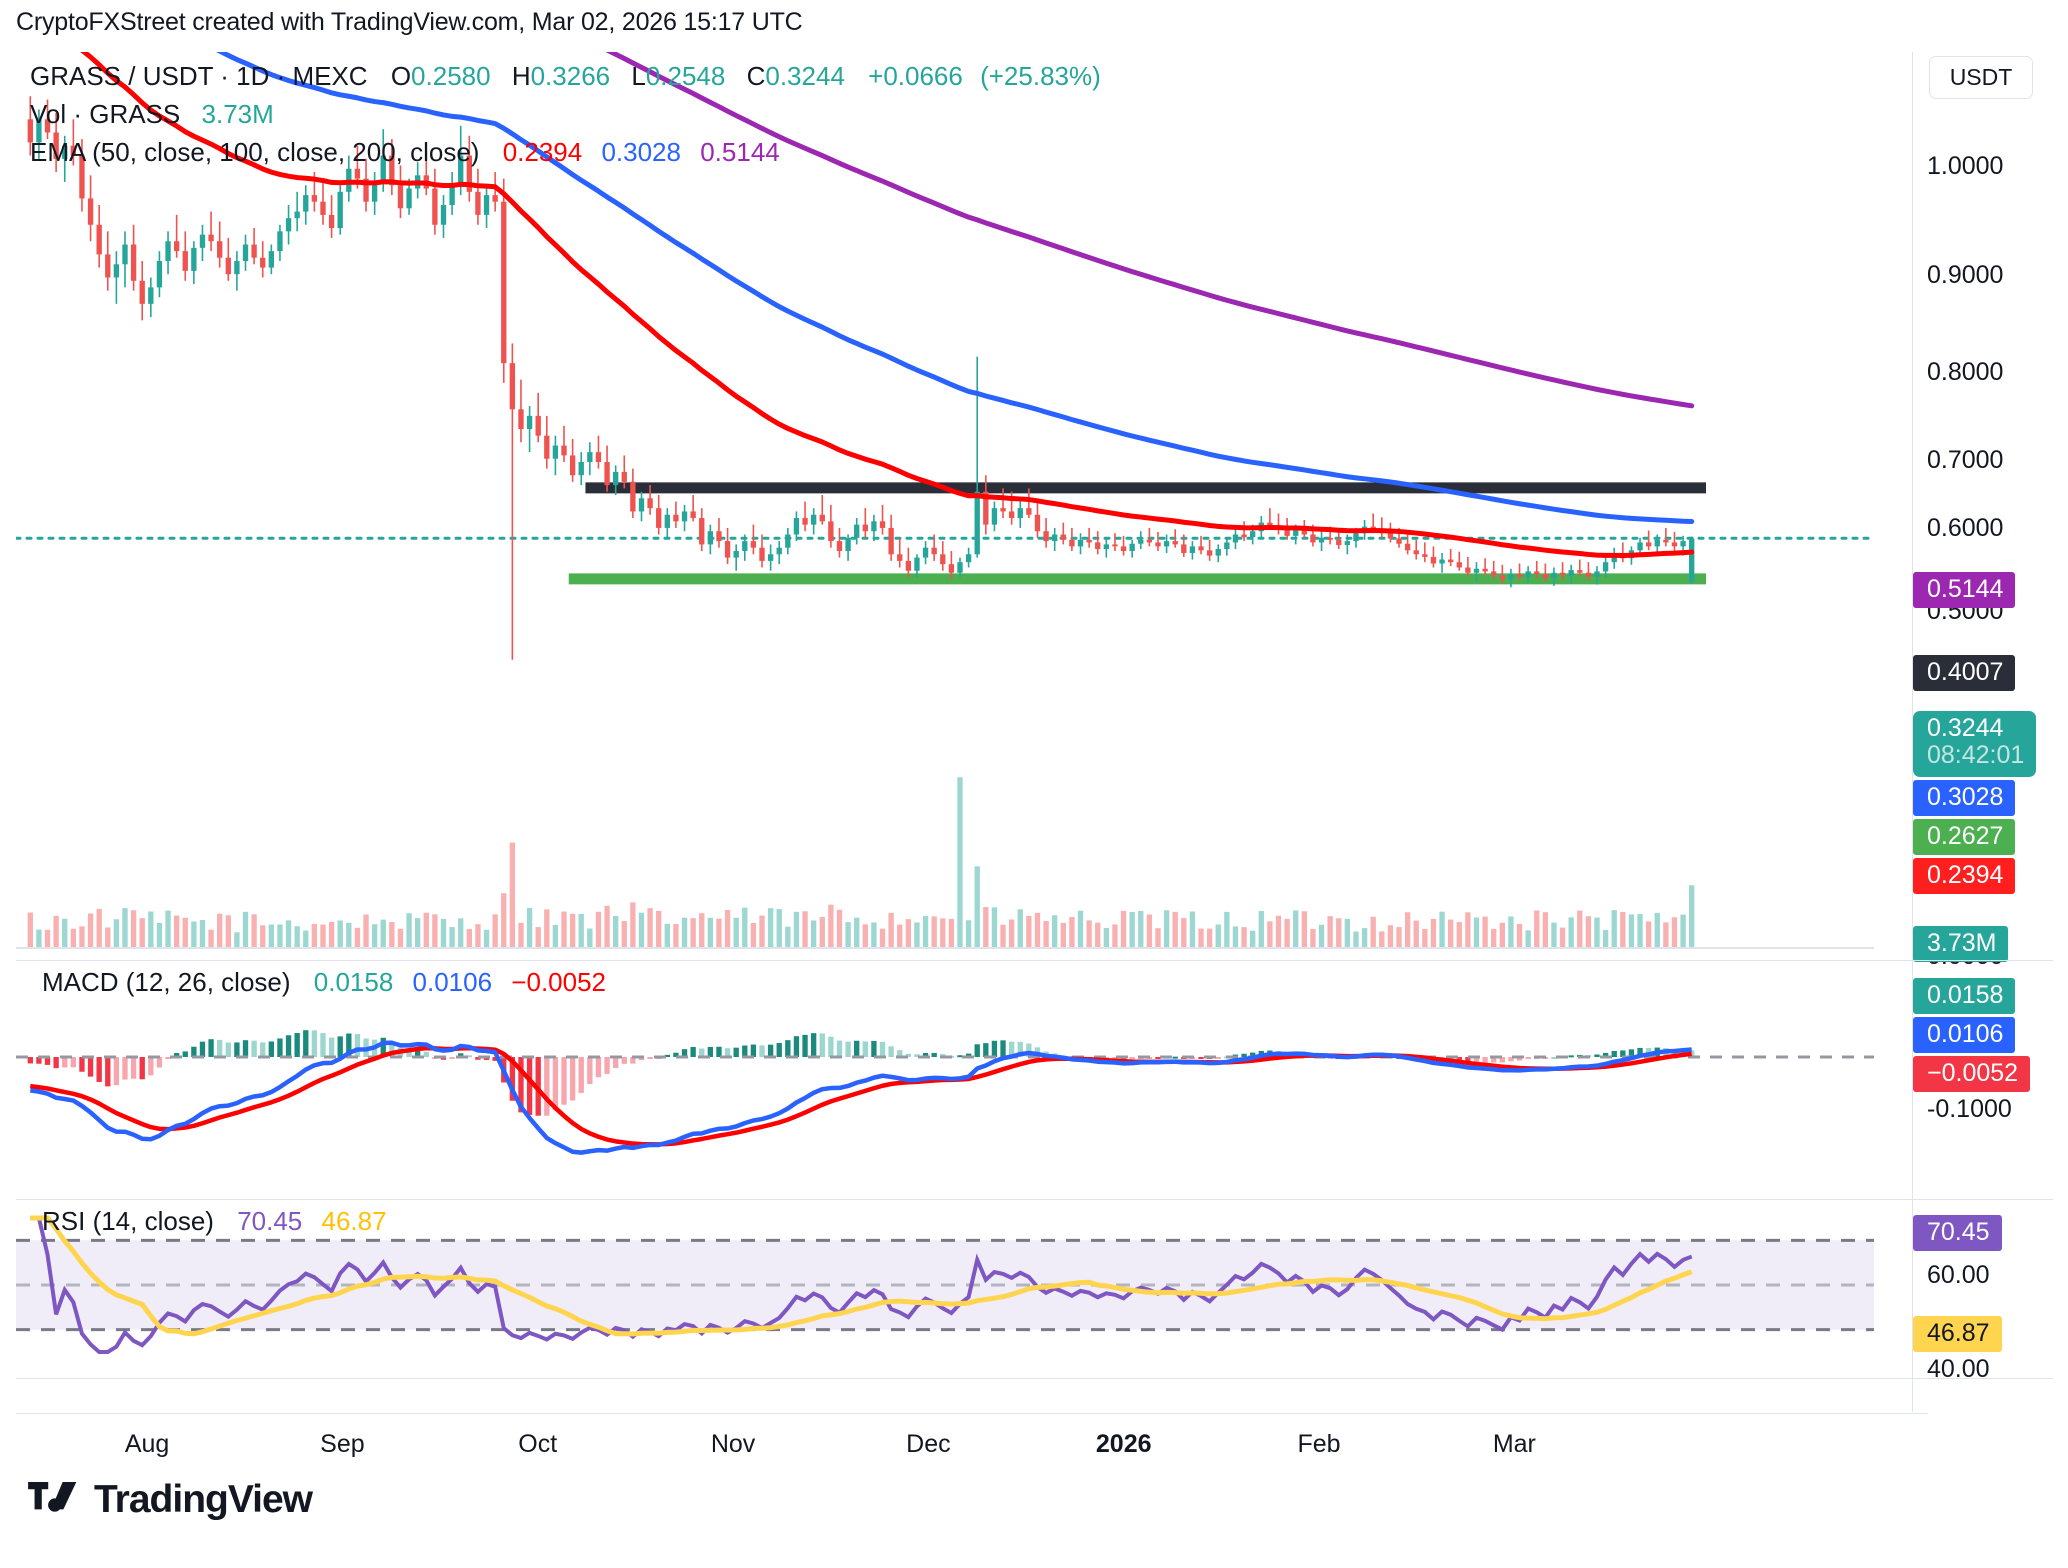 The height and width of the screenshot is (1568, 2068). I want to click on tradingview-mark-icon, so click(52, 1497).